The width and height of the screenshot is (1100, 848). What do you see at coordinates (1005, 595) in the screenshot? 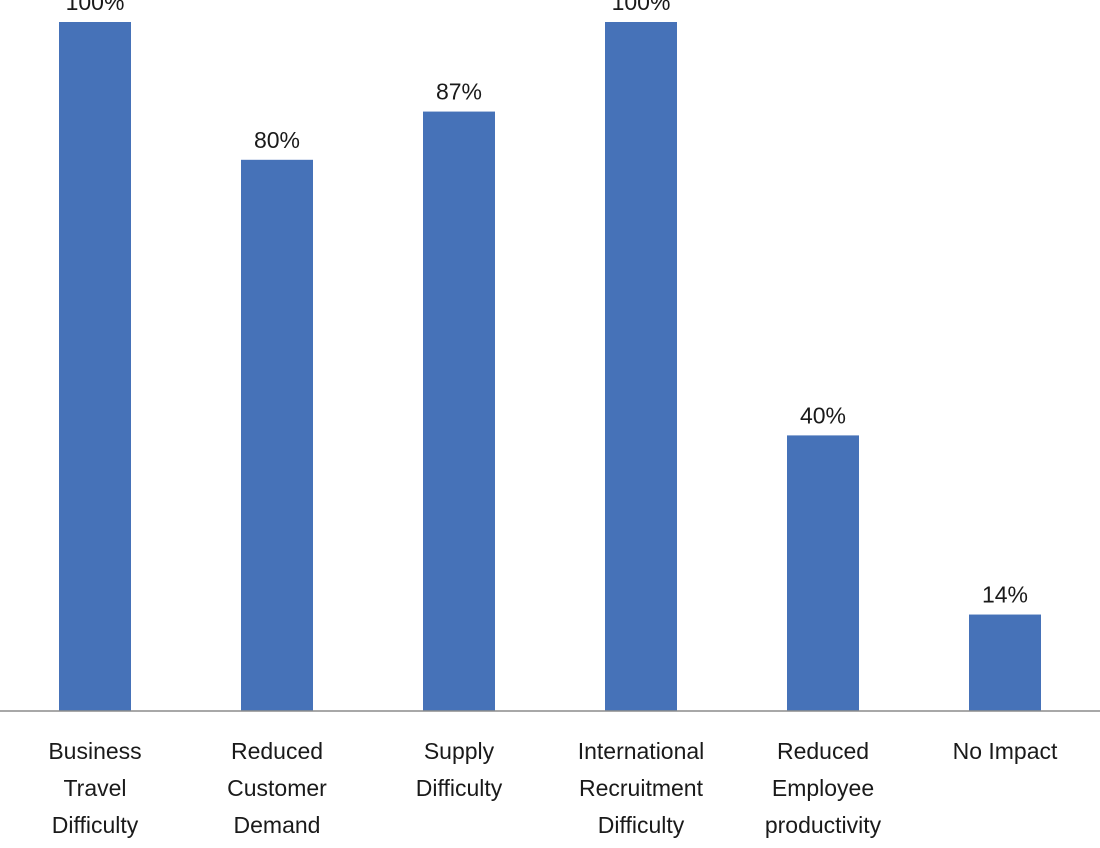
I see `data-label-5: 14%` at bounding box center [1005, 595].